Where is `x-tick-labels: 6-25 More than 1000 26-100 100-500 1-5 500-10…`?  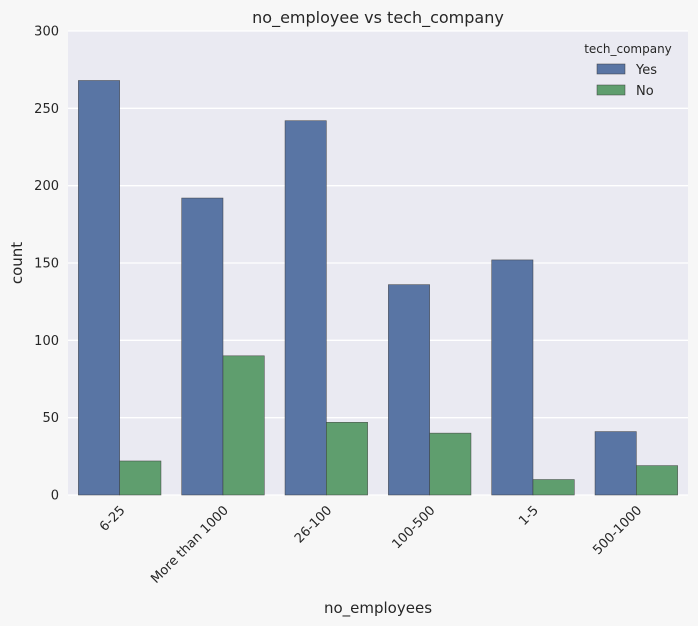
x-tick-labels: 6-25 More than 1000 26-100 100-500 1-5 500-10… is located at coordinates (371, 545).